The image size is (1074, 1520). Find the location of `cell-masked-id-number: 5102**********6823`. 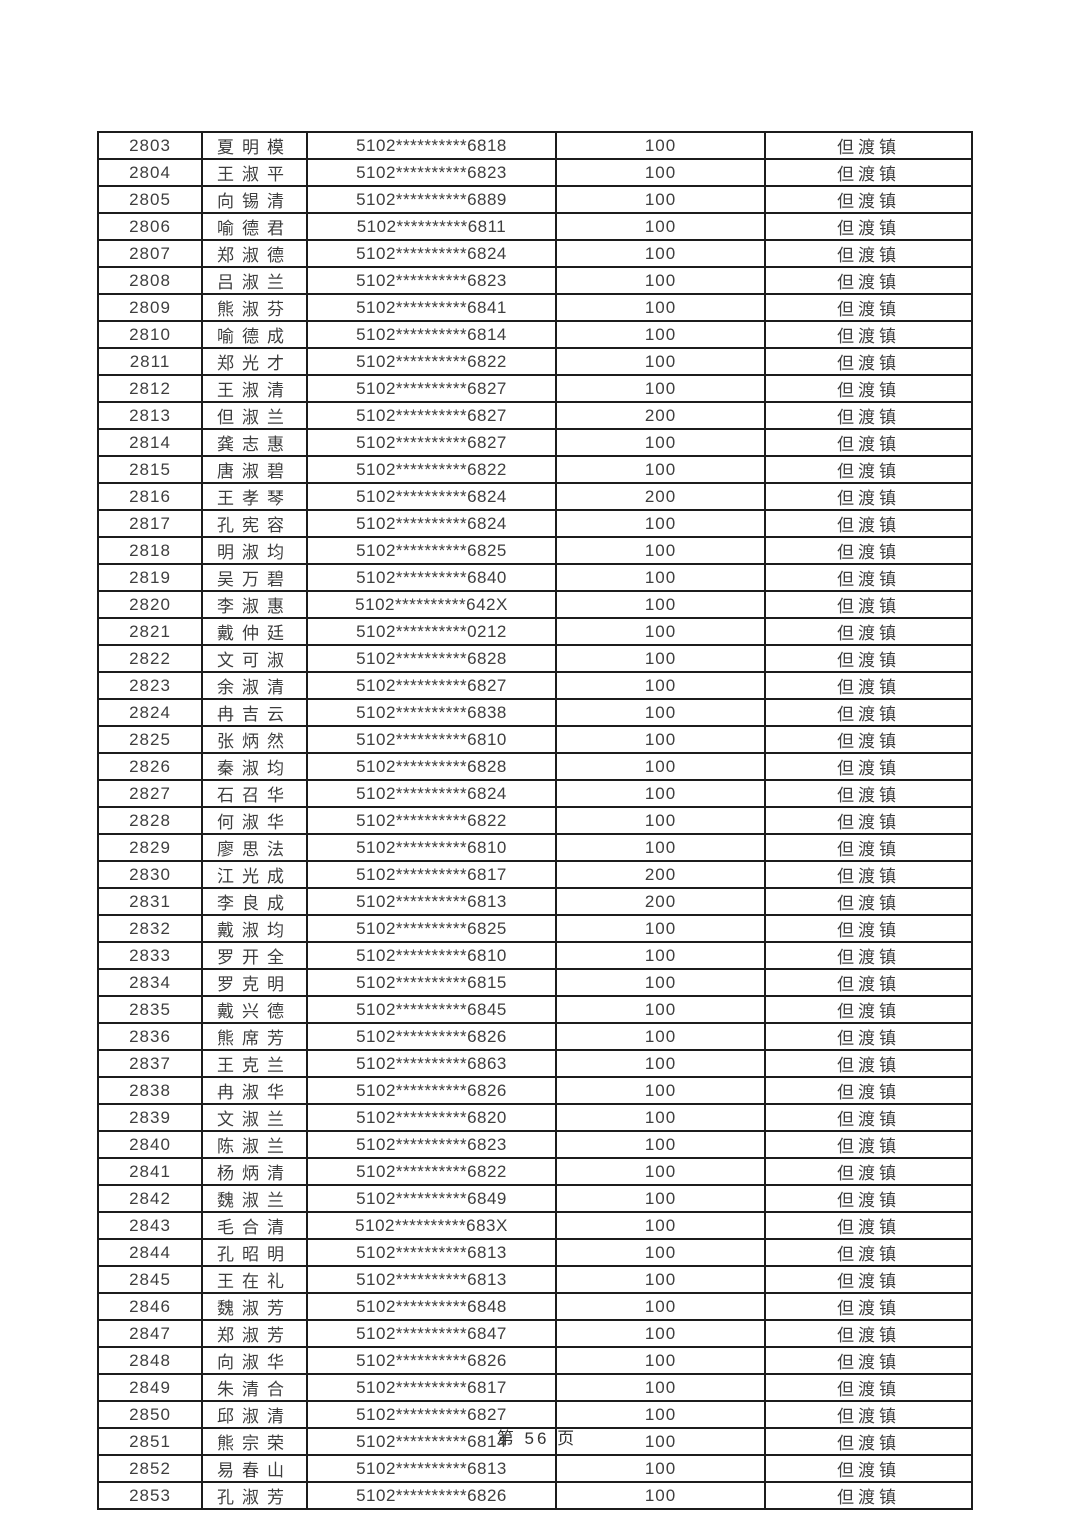

cell-masked-id-number: 5102**********6823 is located at coordinates (431, 172).